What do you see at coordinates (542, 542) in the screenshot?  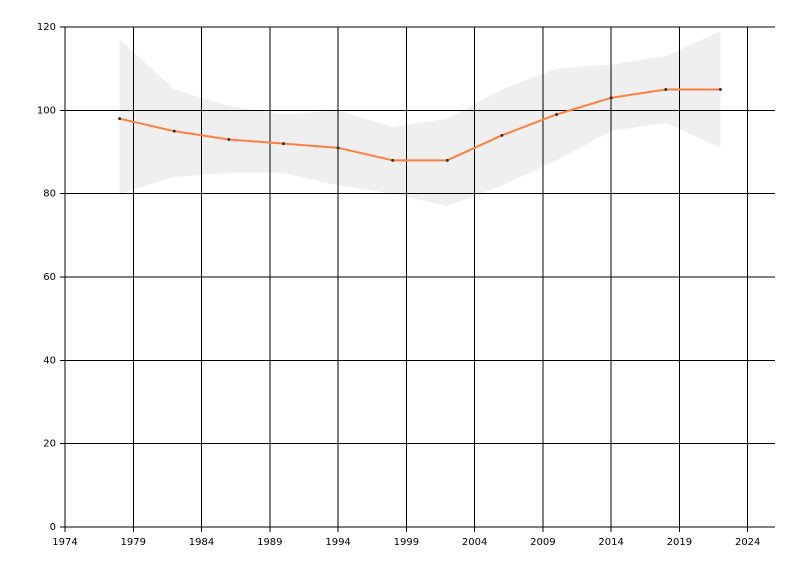 I see `x-tick-label: 2009` at bounding box center [542, 542].